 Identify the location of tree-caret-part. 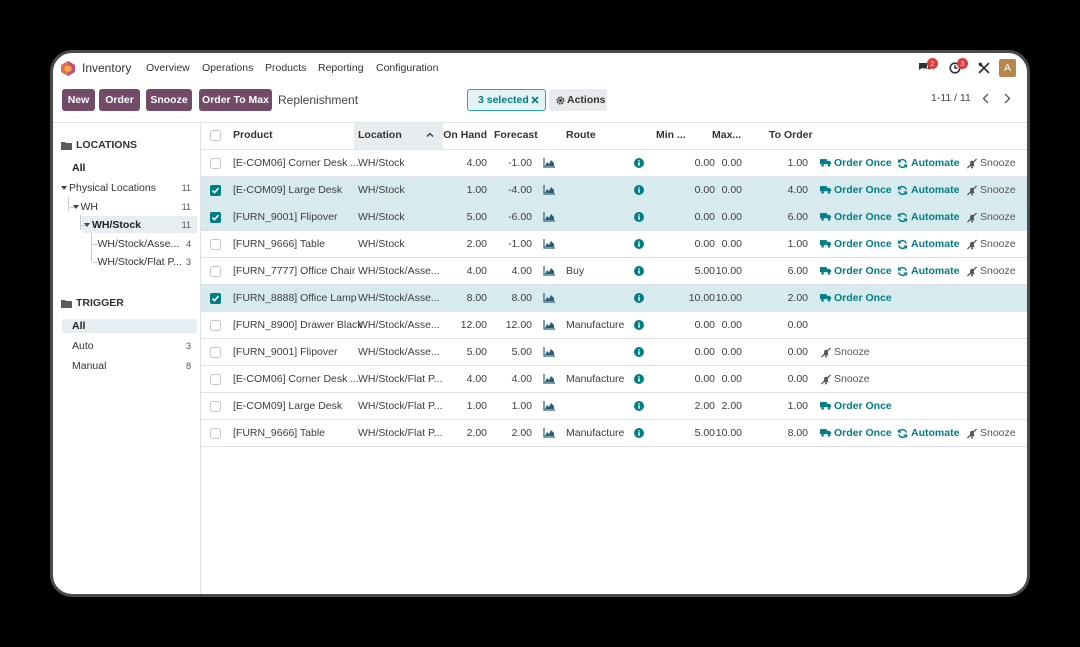
(87, 225).